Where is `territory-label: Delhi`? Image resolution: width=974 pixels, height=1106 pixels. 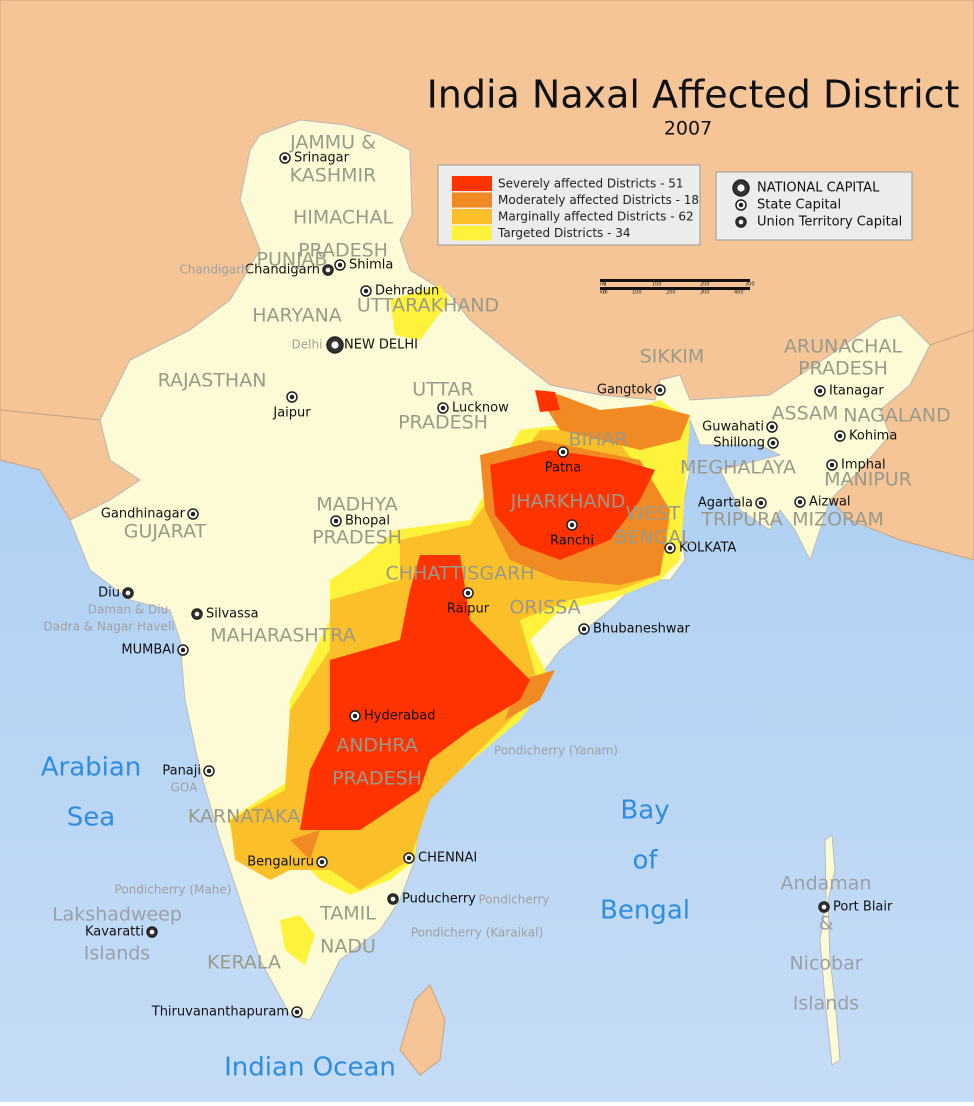 territory-label: Delhi is located at coordinates (307, 345).